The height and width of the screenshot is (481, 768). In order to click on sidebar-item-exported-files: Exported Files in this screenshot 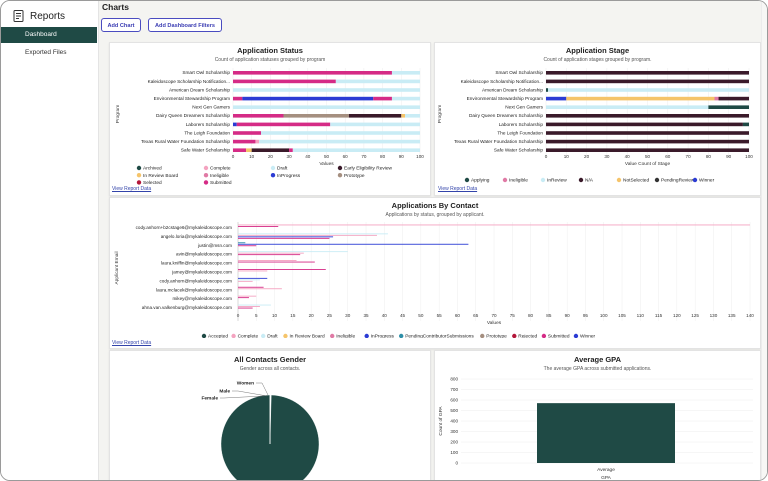, I will do `click(46, 52)`.